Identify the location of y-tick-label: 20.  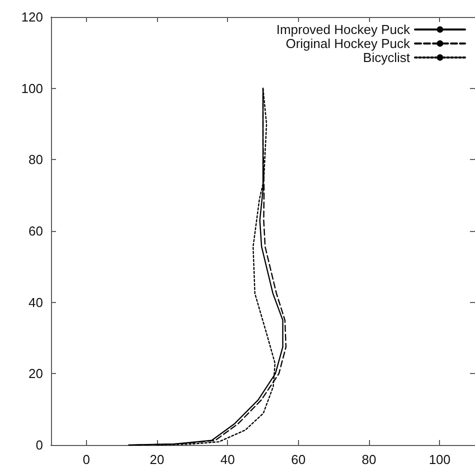
(35, 374).